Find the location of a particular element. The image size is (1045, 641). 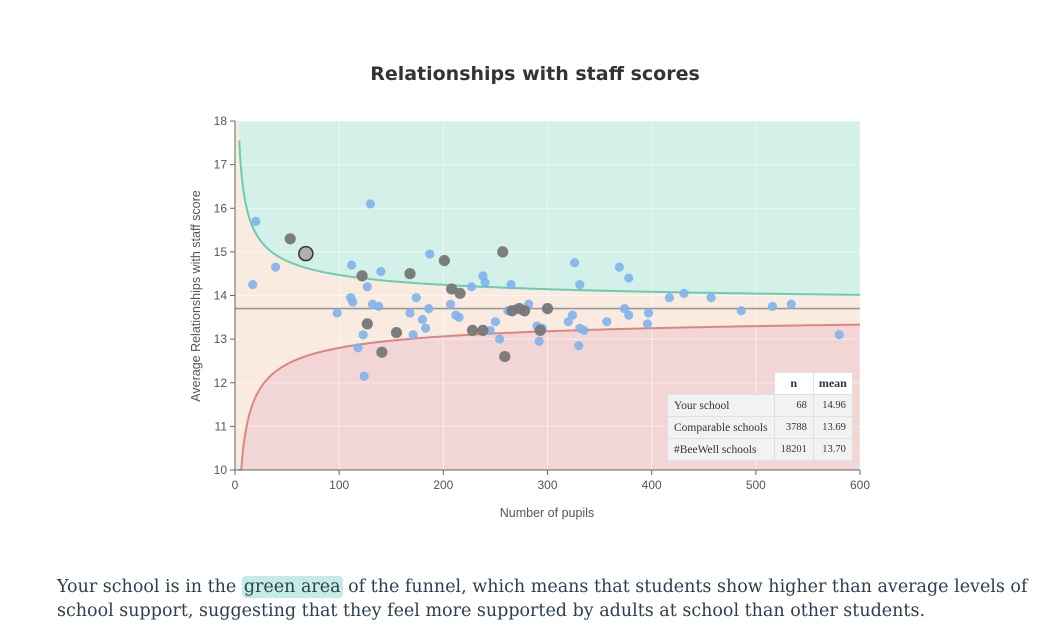

y-tick-label: 18 is located at coordinates (221, 121).